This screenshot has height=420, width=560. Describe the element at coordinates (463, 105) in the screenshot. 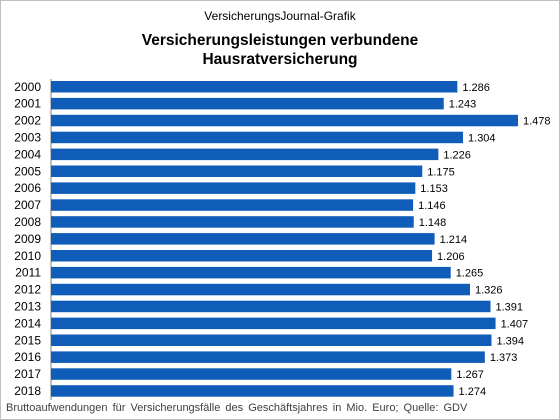

I see `data-label: 1.243` at that location.